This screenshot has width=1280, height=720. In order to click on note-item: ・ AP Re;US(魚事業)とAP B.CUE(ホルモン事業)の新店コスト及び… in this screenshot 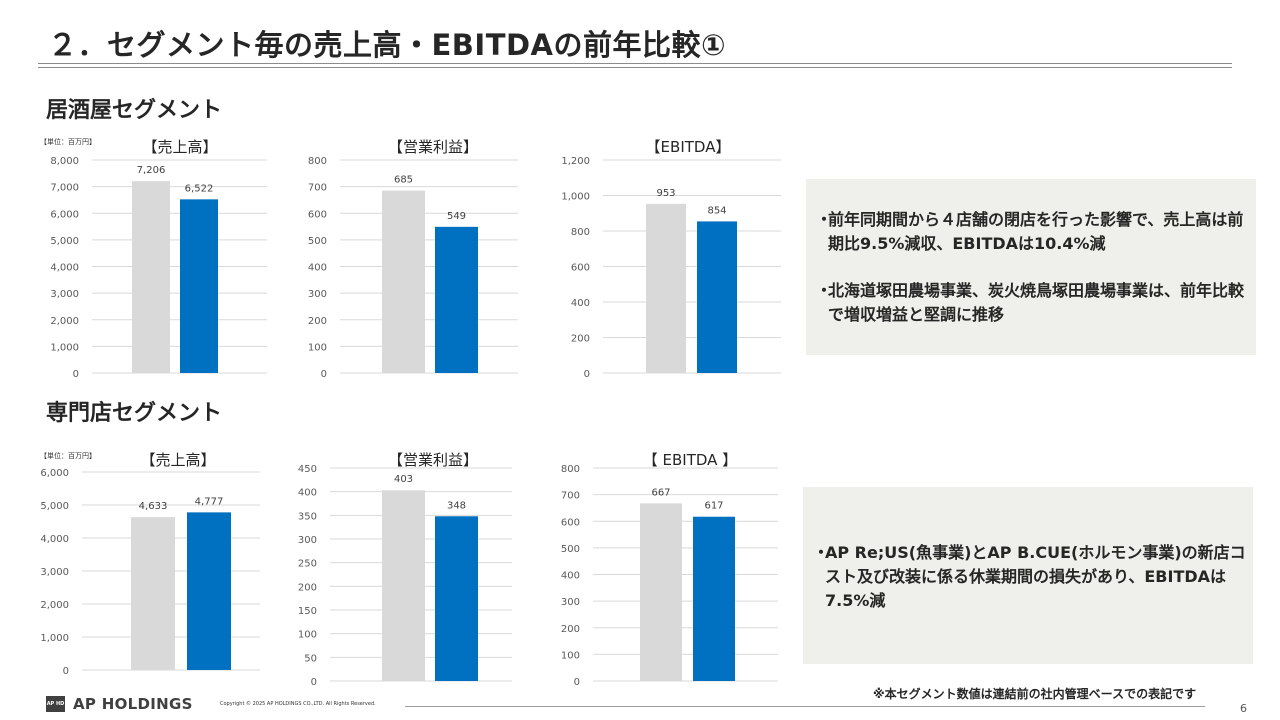, I will do `click(1030, 577)`.